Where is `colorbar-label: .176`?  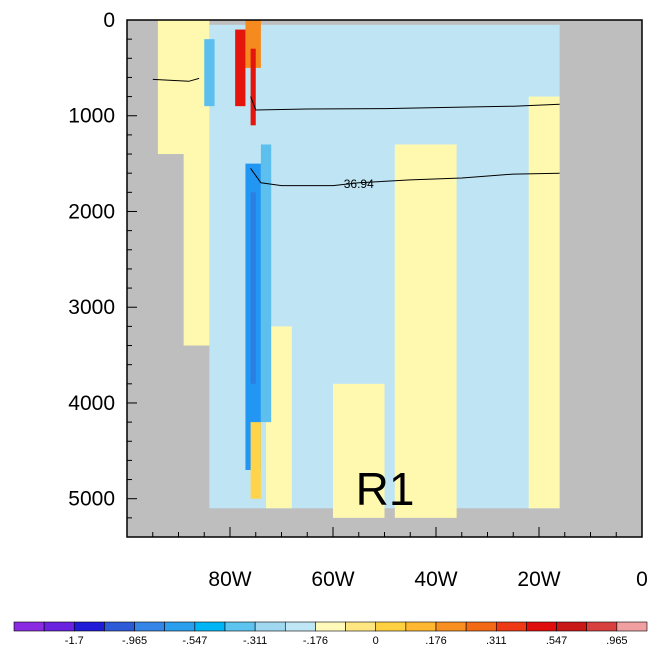
colorbar-label: .176 is located at coordinates (435, 641).